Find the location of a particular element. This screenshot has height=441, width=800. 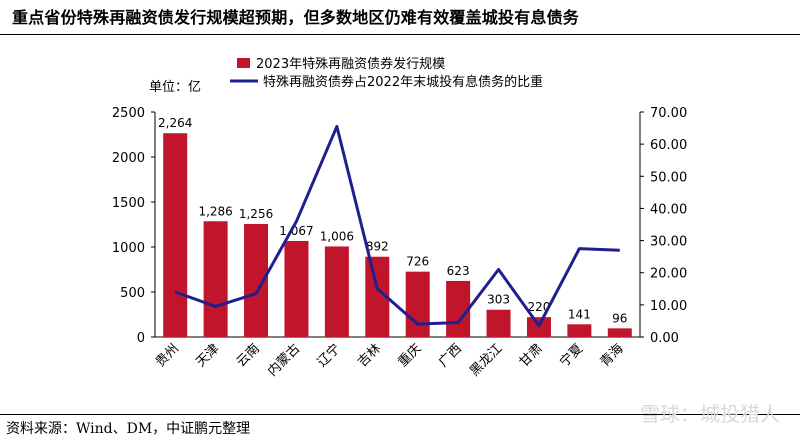

right-tick-label: 20.00 is located at coordinates (668, 274).